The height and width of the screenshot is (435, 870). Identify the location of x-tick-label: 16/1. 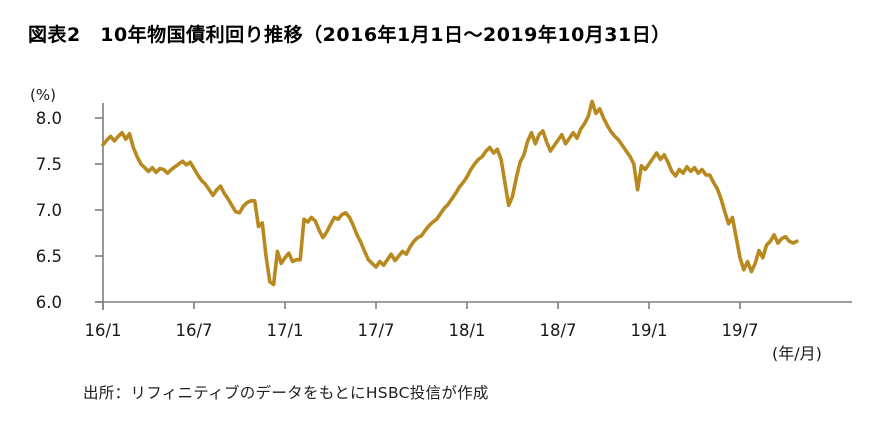
(102, 330).